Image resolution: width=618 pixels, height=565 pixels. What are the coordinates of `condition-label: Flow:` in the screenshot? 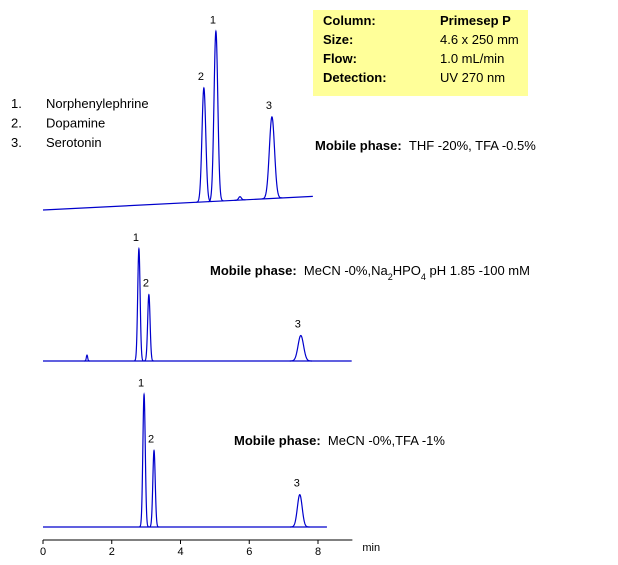 It's located at (340, 58).